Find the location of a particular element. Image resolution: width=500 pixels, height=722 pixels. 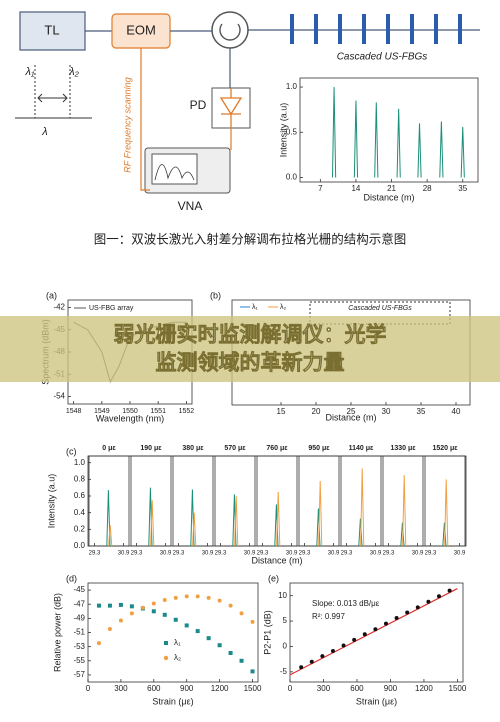

x-tick-label: 7 is located at coordinates (320, 188).